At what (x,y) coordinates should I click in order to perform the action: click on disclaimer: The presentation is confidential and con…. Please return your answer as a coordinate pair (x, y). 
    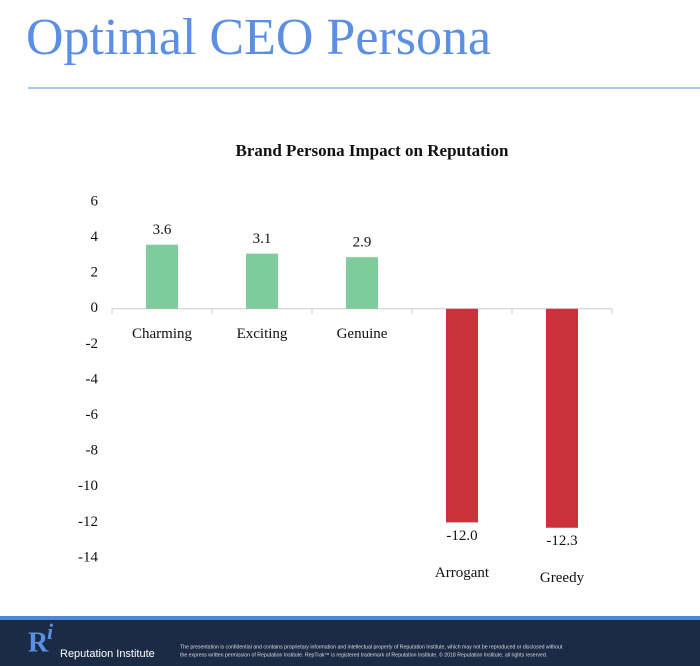
    Looking at the image, I should click on (371, 647).